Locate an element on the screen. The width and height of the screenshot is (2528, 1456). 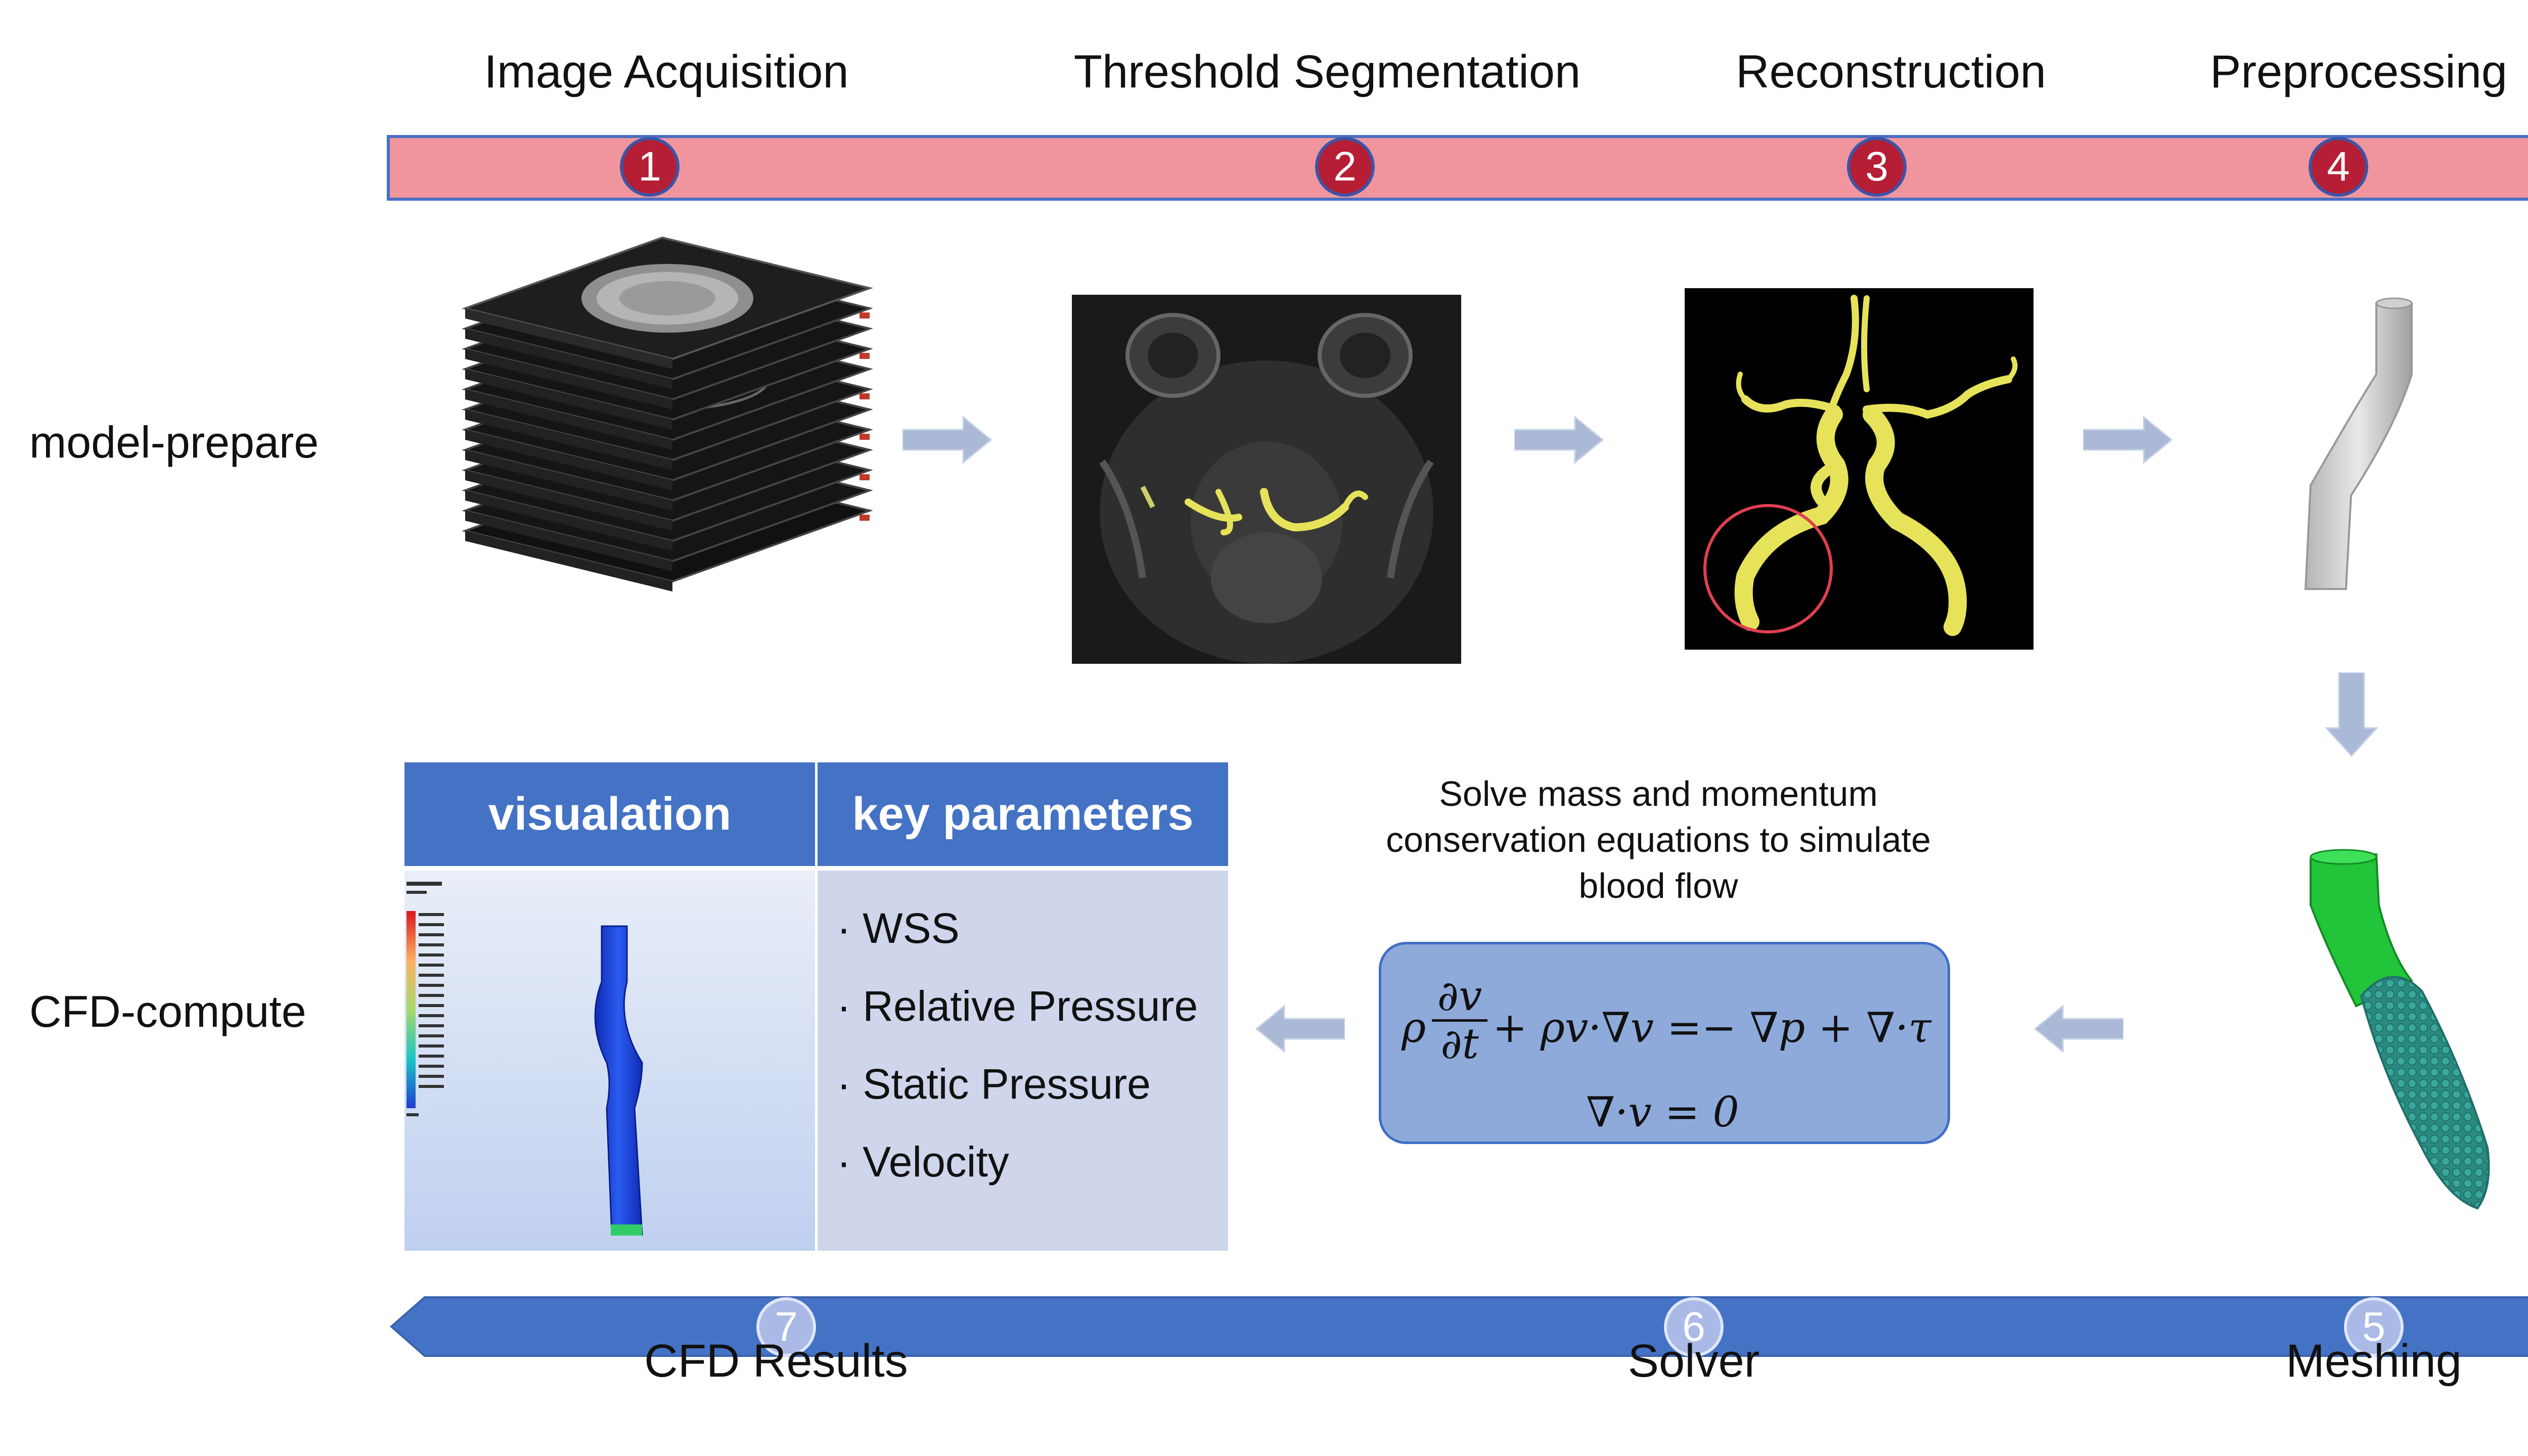
row-label-model-prepare: model-prepare is located at coordinates (174, 442).